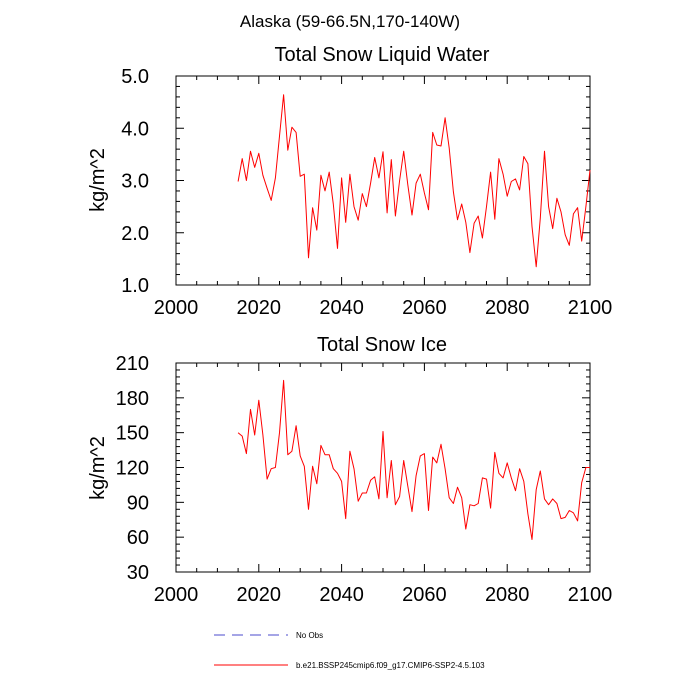 This screenshot has height=700, width=700. Describe the element at coordinates (138, 503) in the screenshot. I see `y-tick-label: 90` at that location.